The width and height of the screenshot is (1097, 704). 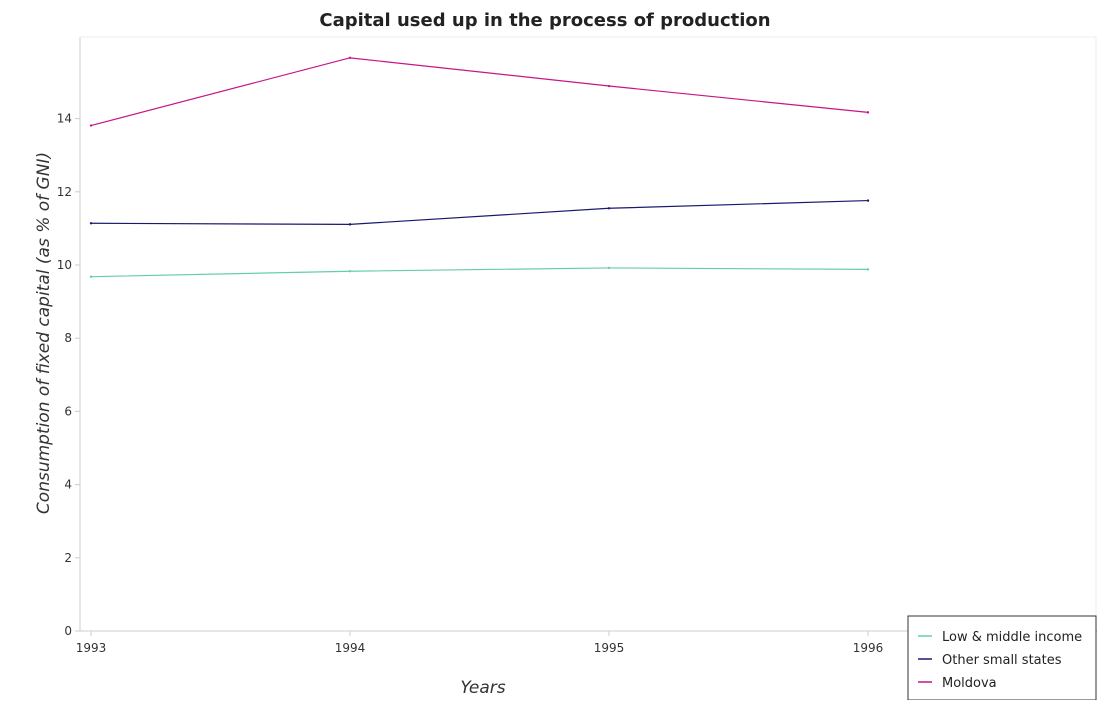 I want to click on legend-label: Other small states, so click(x=1002, y=660).